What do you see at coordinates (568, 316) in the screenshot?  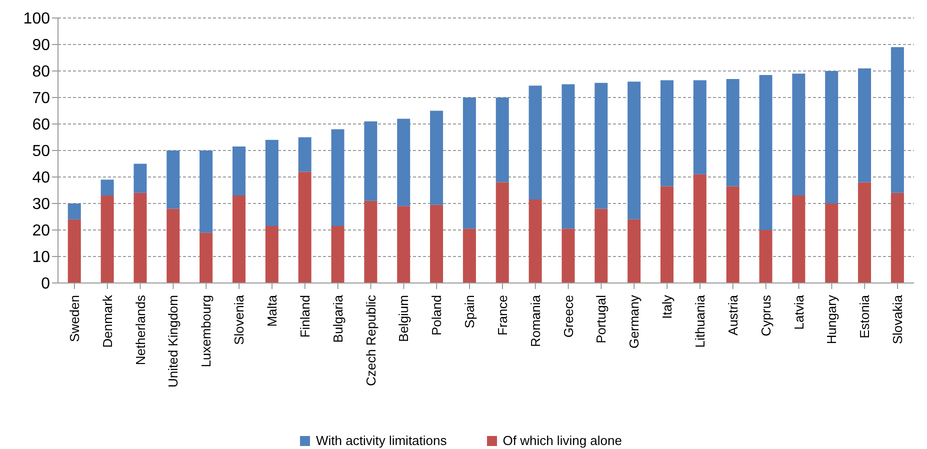 I see `x-tick-label: Greece` at bounding box center [568, 316].